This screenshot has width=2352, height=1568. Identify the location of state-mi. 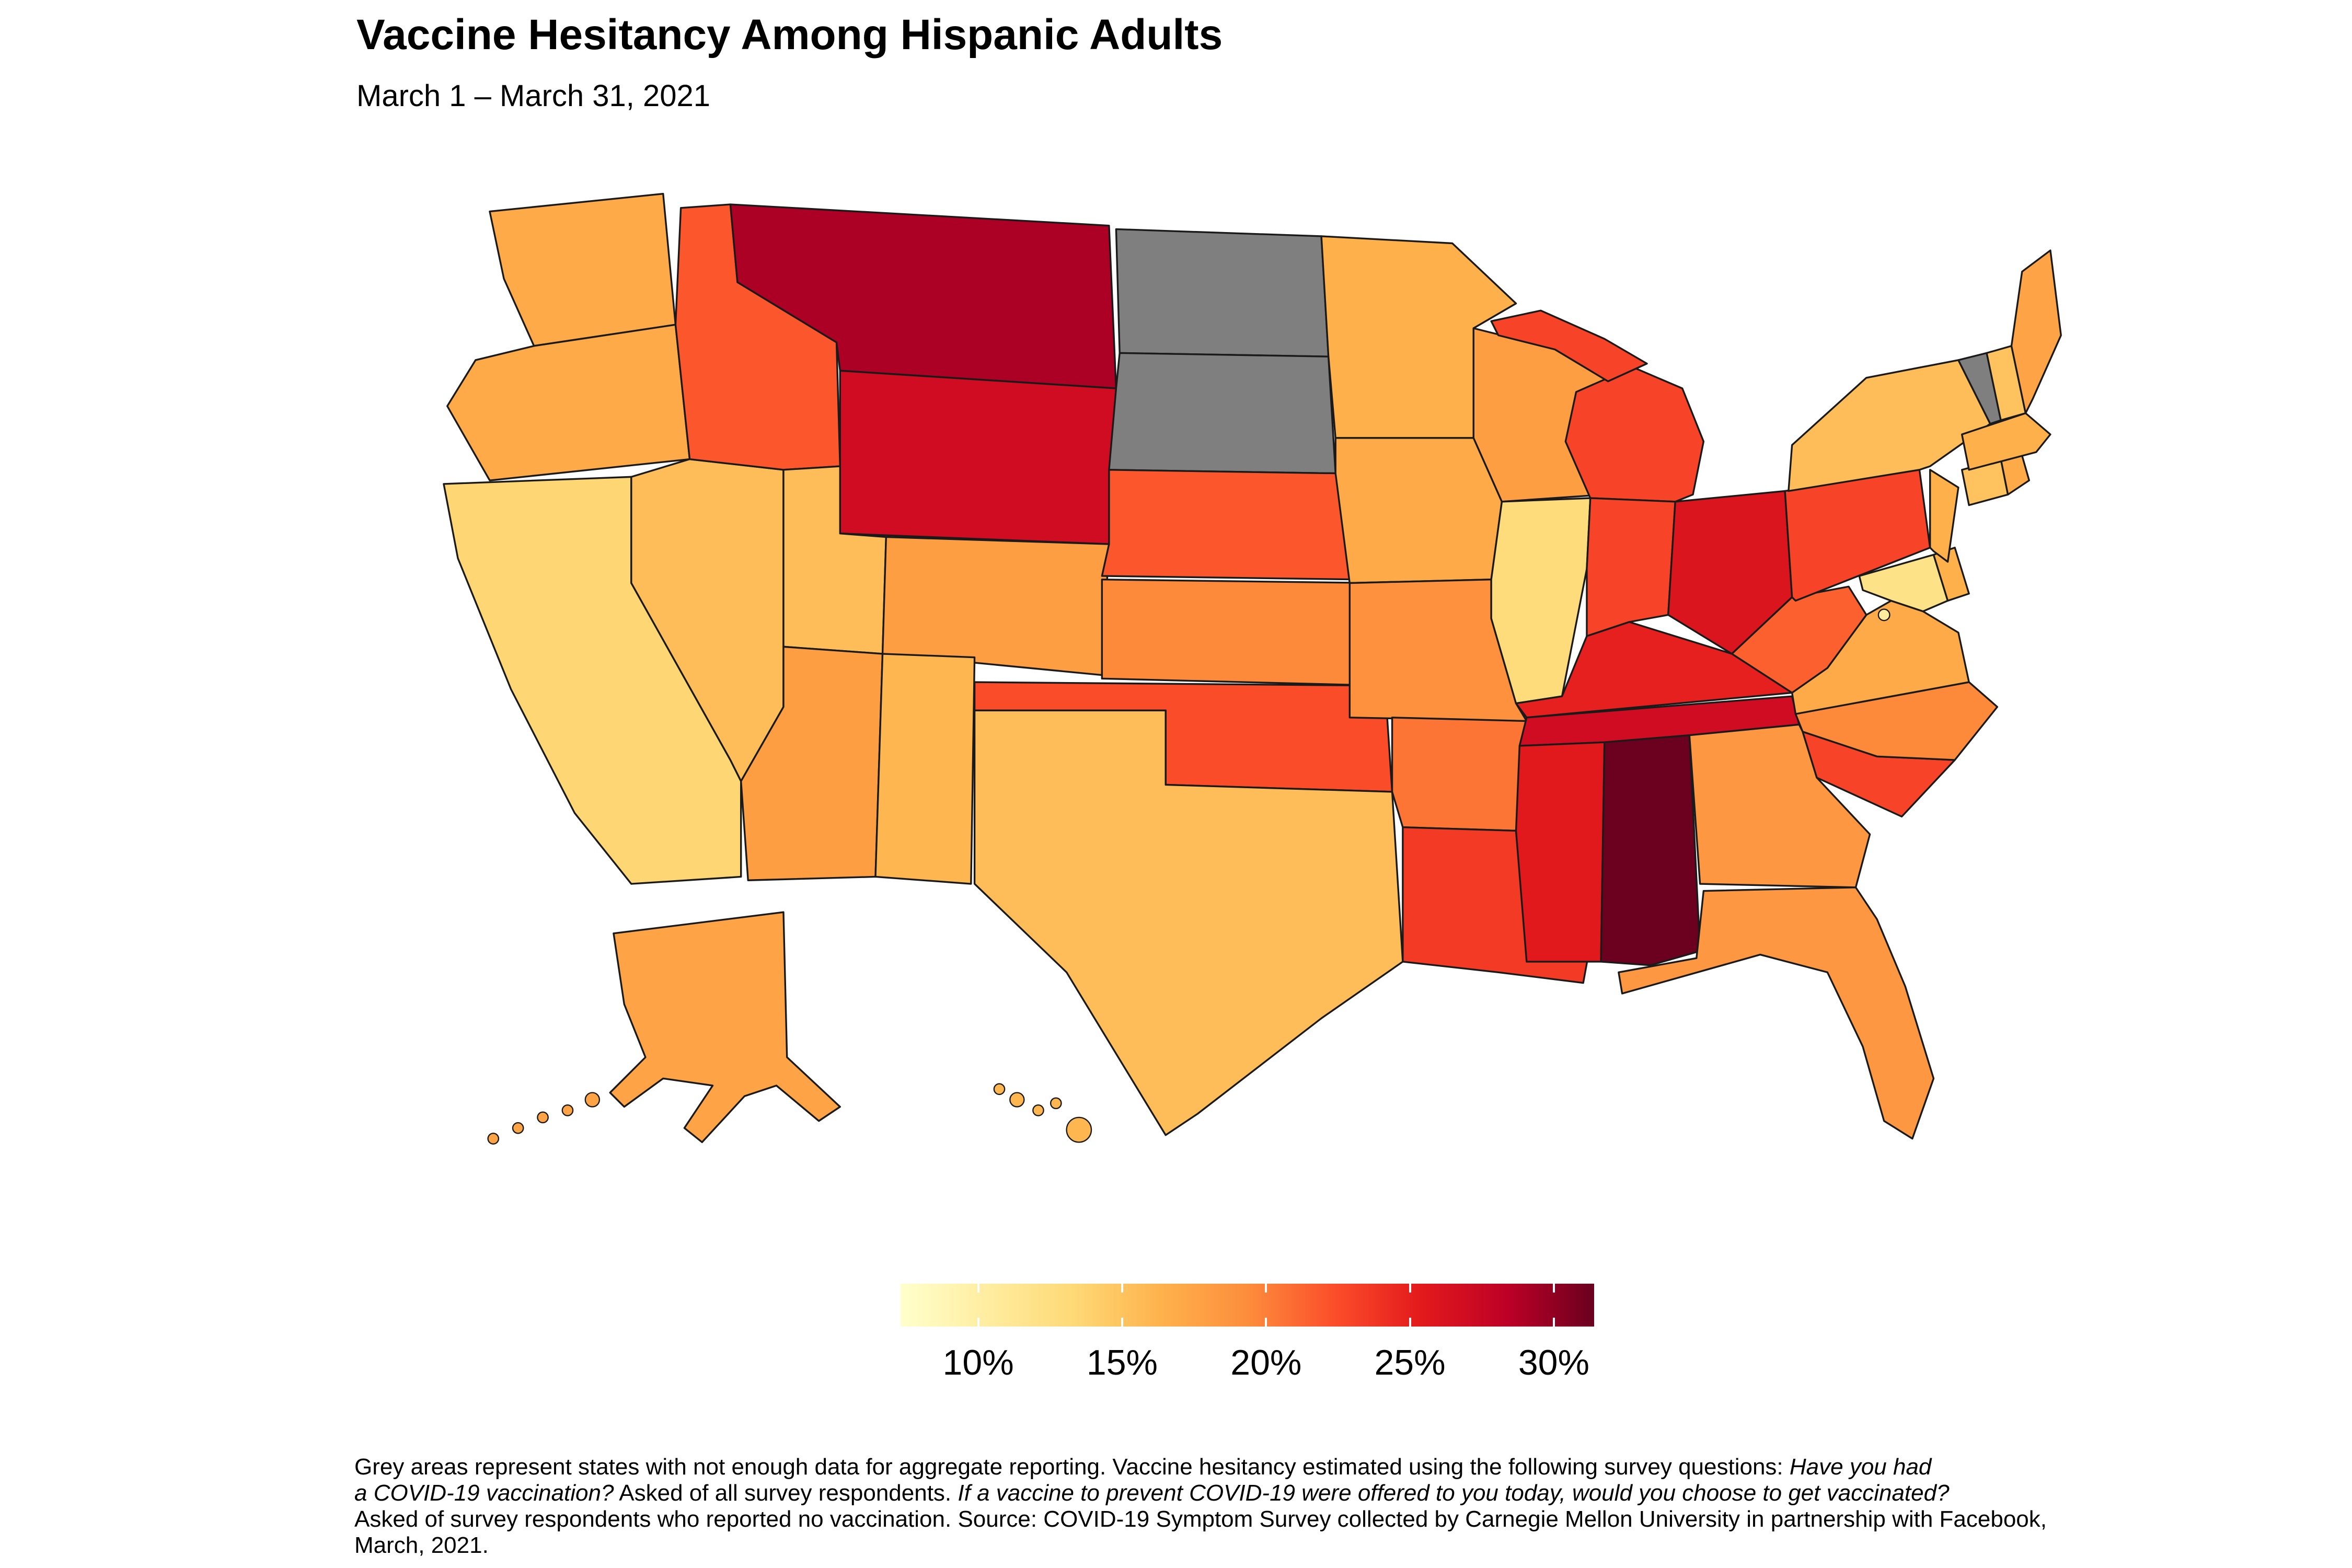
(1597, 406).